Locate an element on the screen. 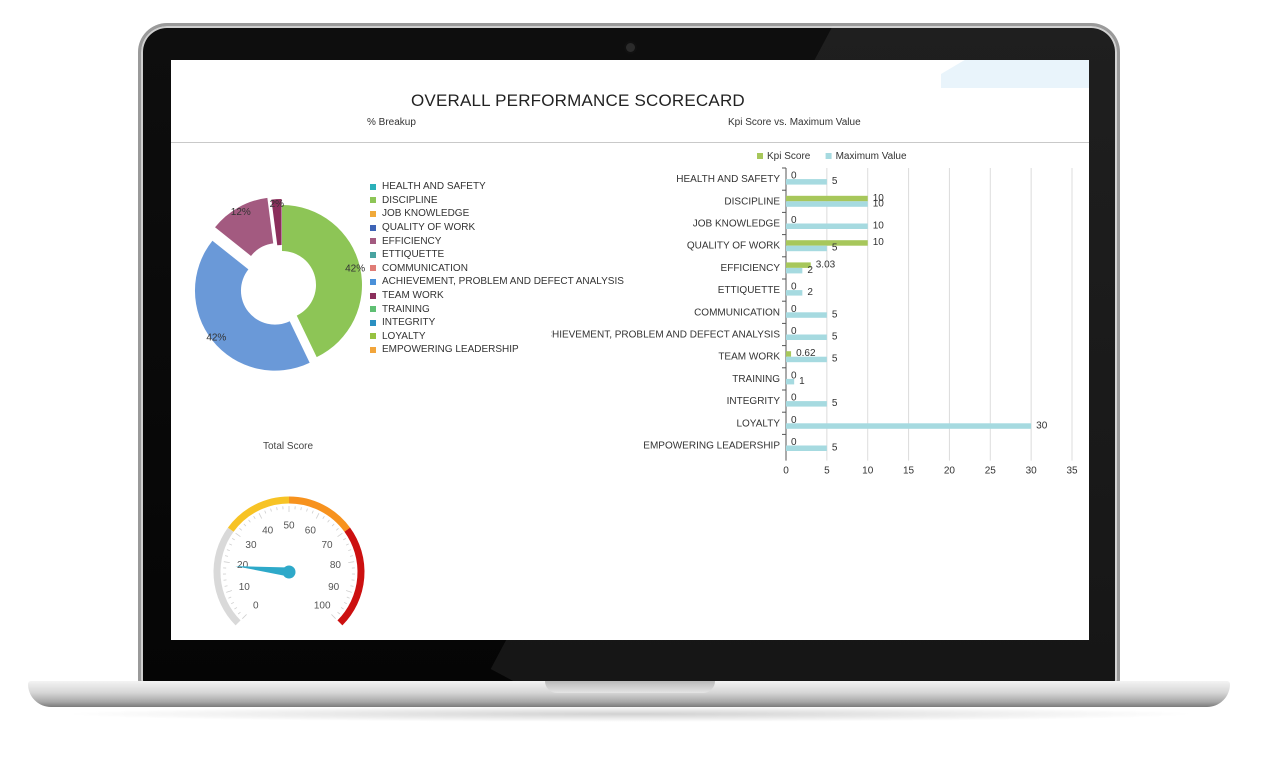 This screenshot has width=1261, height=757. x-tick-label: 30 is located at coordinates (1032, 471).